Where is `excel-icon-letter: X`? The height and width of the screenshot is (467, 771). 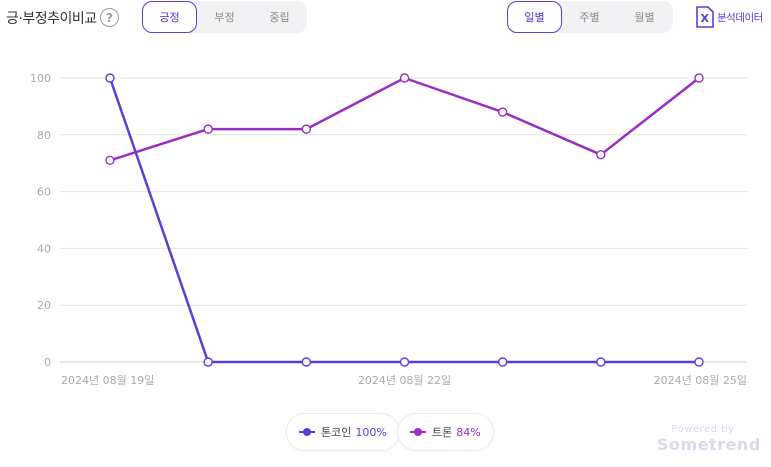 excel-icon-letter: X is located at coordinates (705, 18).